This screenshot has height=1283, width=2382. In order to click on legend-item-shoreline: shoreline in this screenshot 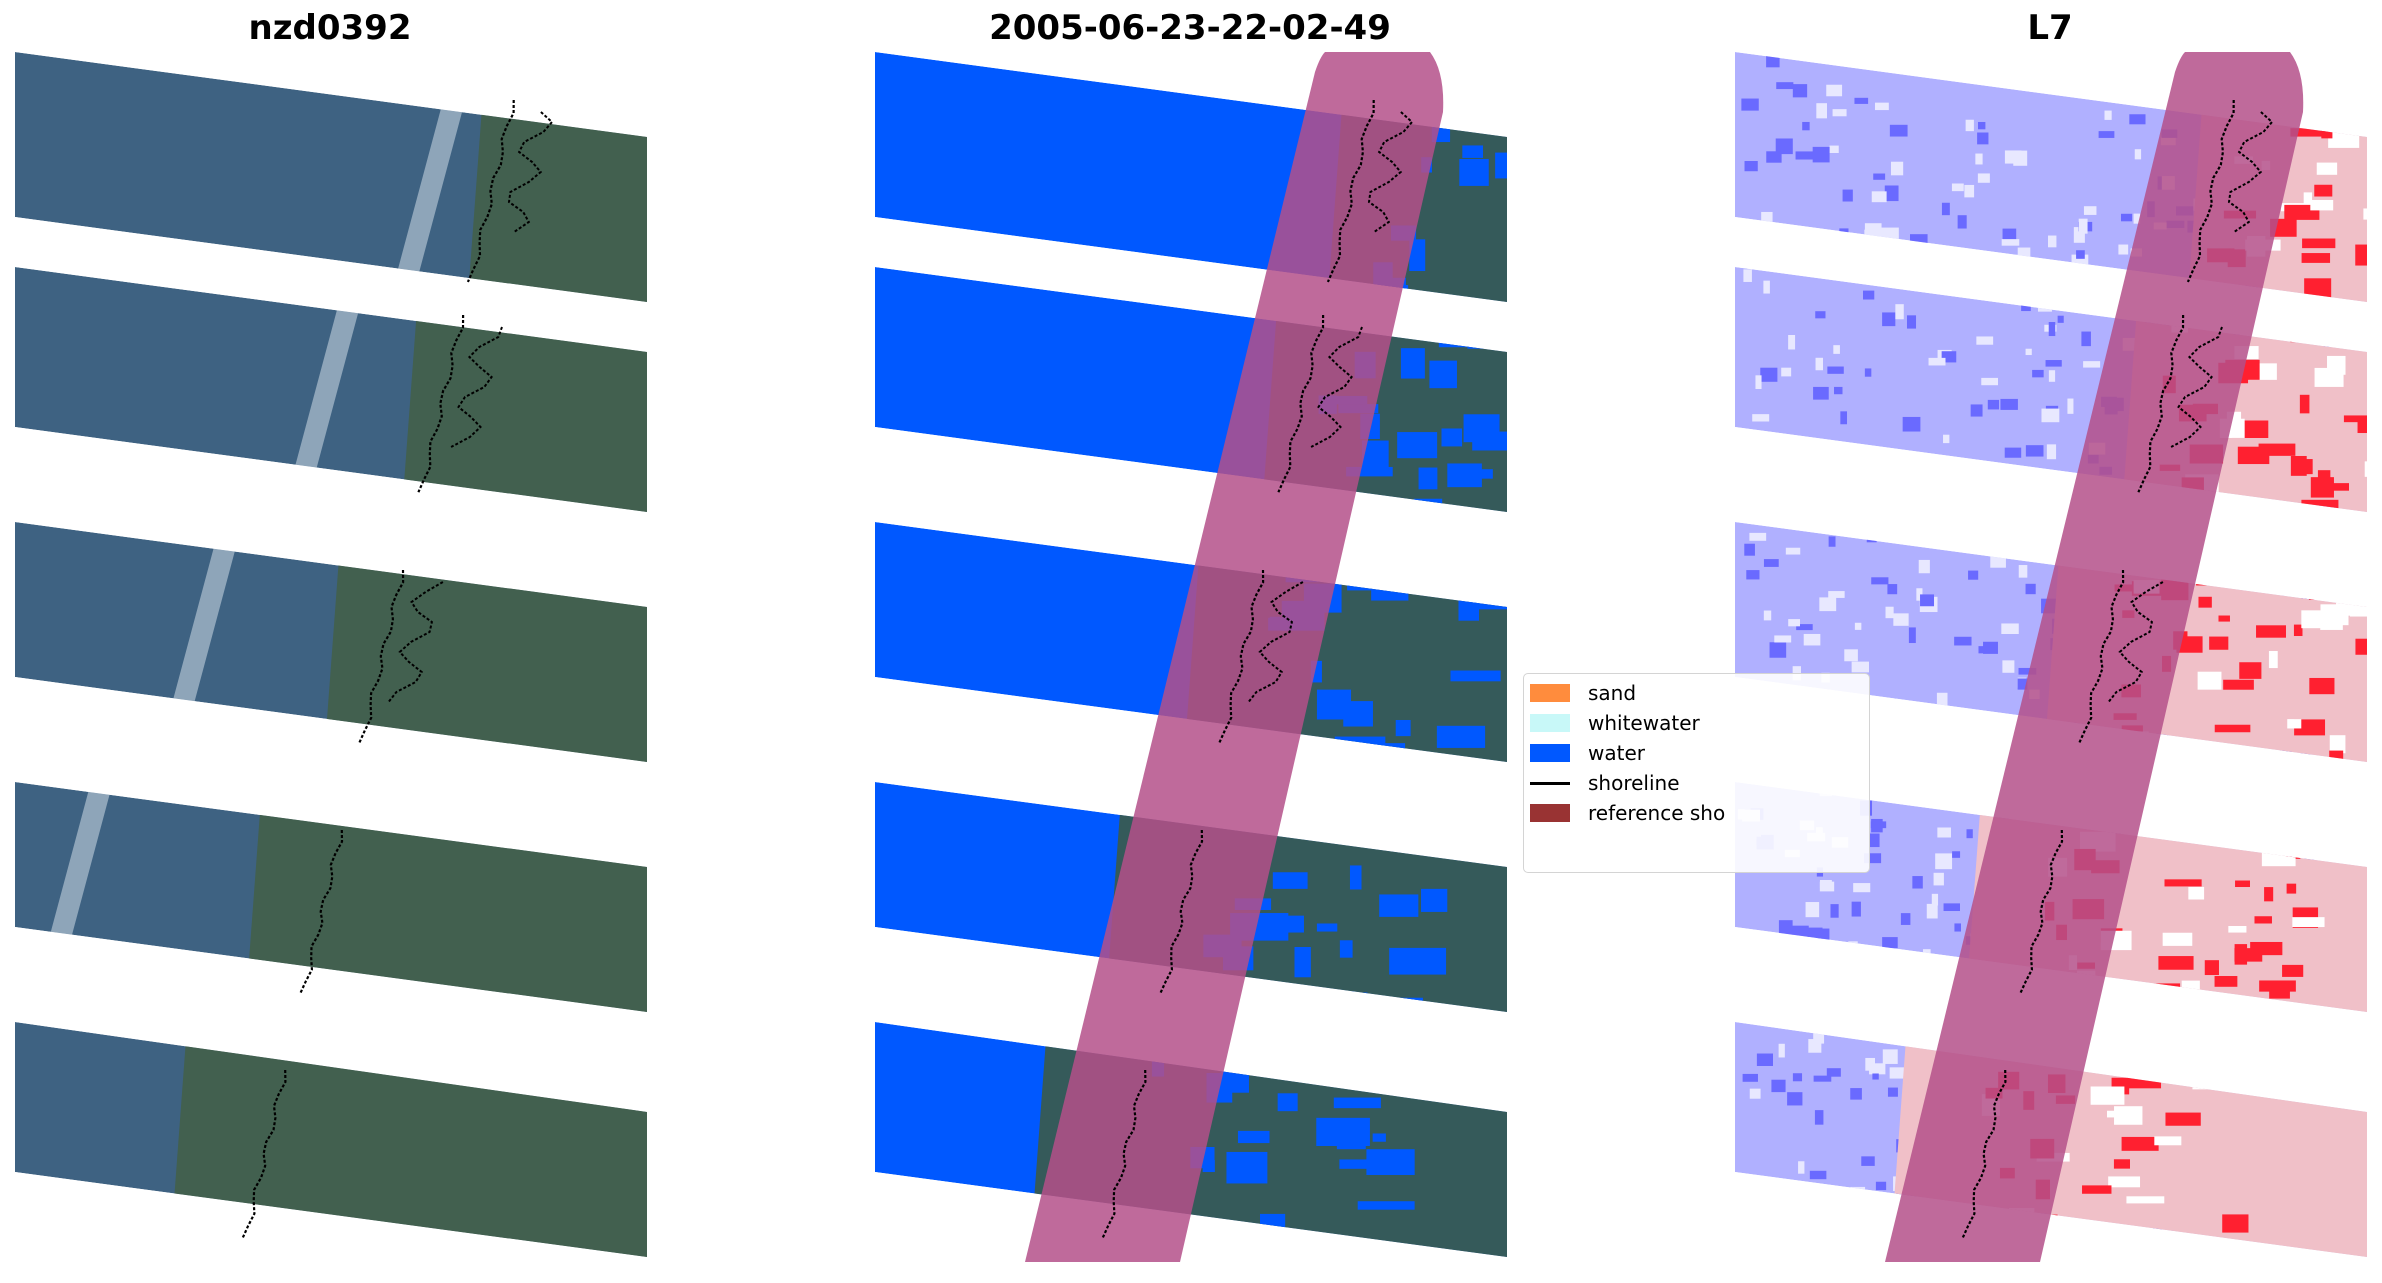, I will do `click(1605, 783)`.